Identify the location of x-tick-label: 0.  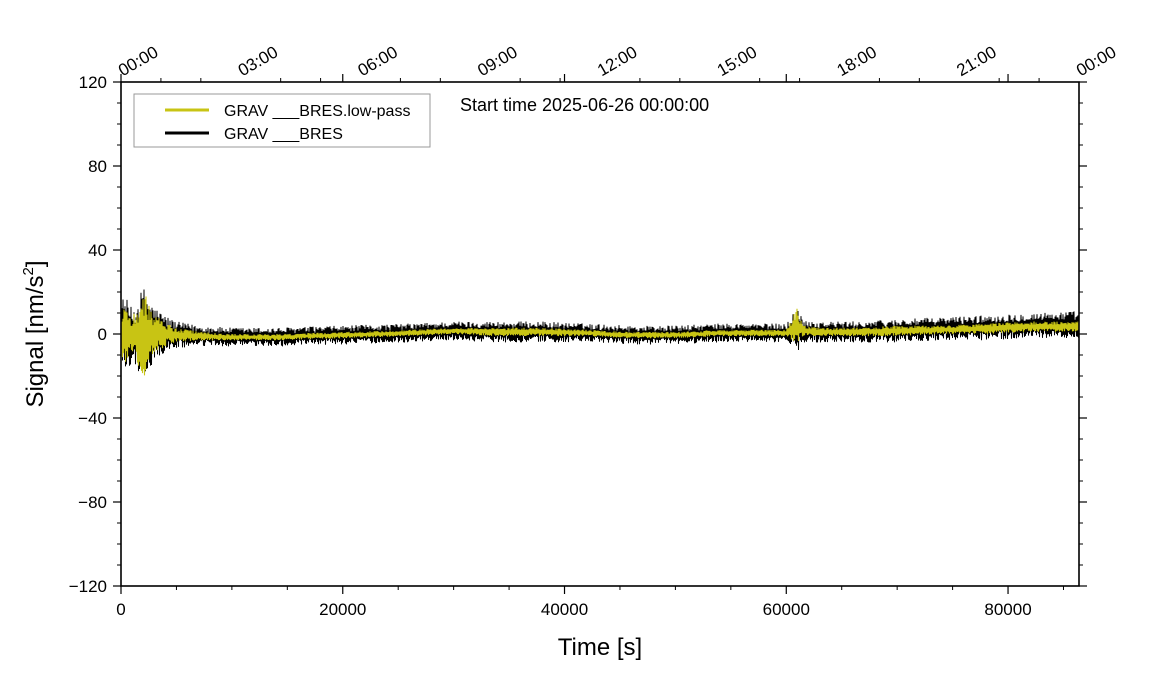
(120, 609).